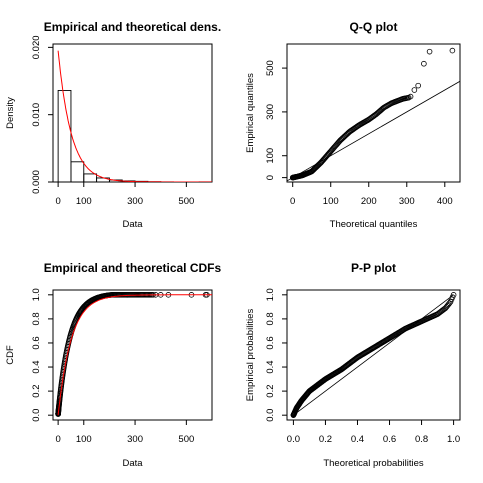 This screenshot has height=483, width=483. Describe the element at coordinates (374, 27) in the screenshot. I see `chart-title: Q-Q plot` at that location.